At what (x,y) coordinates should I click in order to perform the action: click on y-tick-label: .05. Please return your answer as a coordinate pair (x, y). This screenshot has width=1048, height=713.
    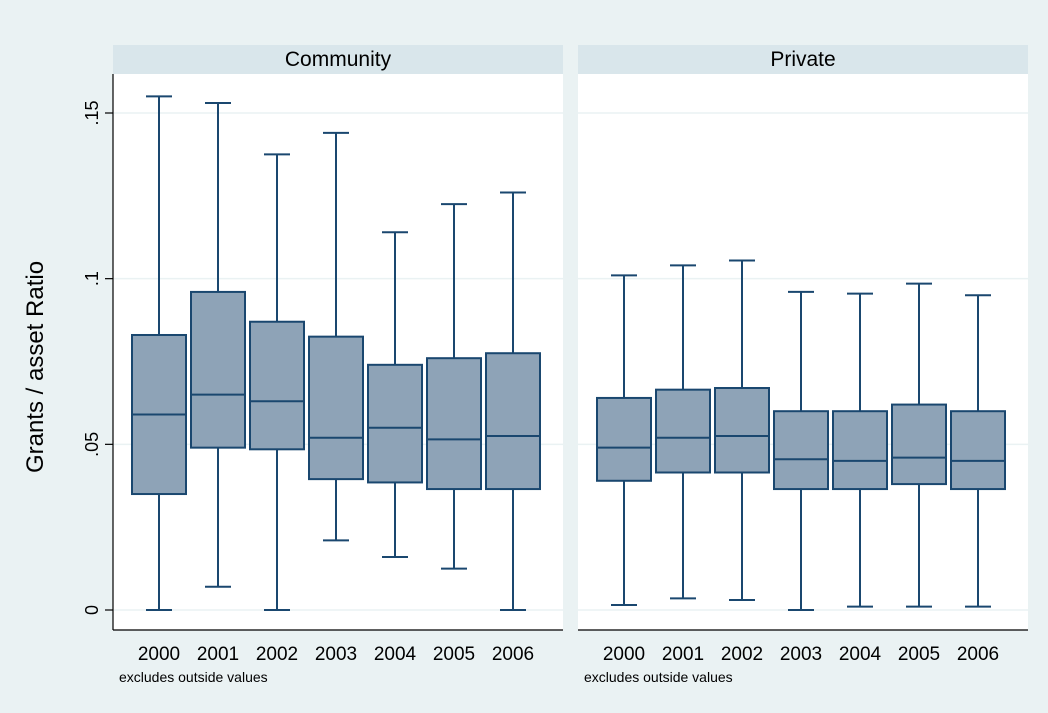
    Looking at the image, I should click on (92, 444).